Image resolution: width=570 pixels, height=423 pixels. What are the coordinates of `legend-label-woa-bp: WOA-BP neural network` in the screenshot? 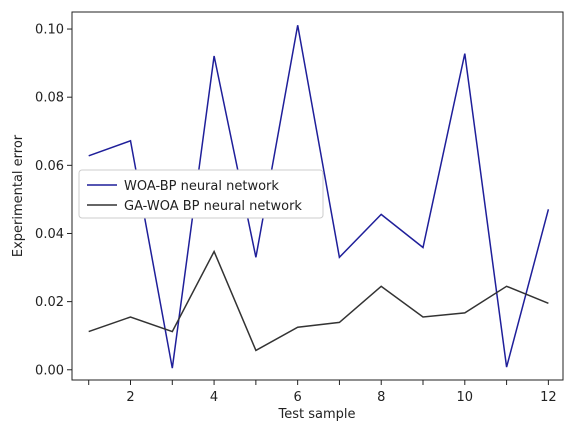 It's located at (201, 186).